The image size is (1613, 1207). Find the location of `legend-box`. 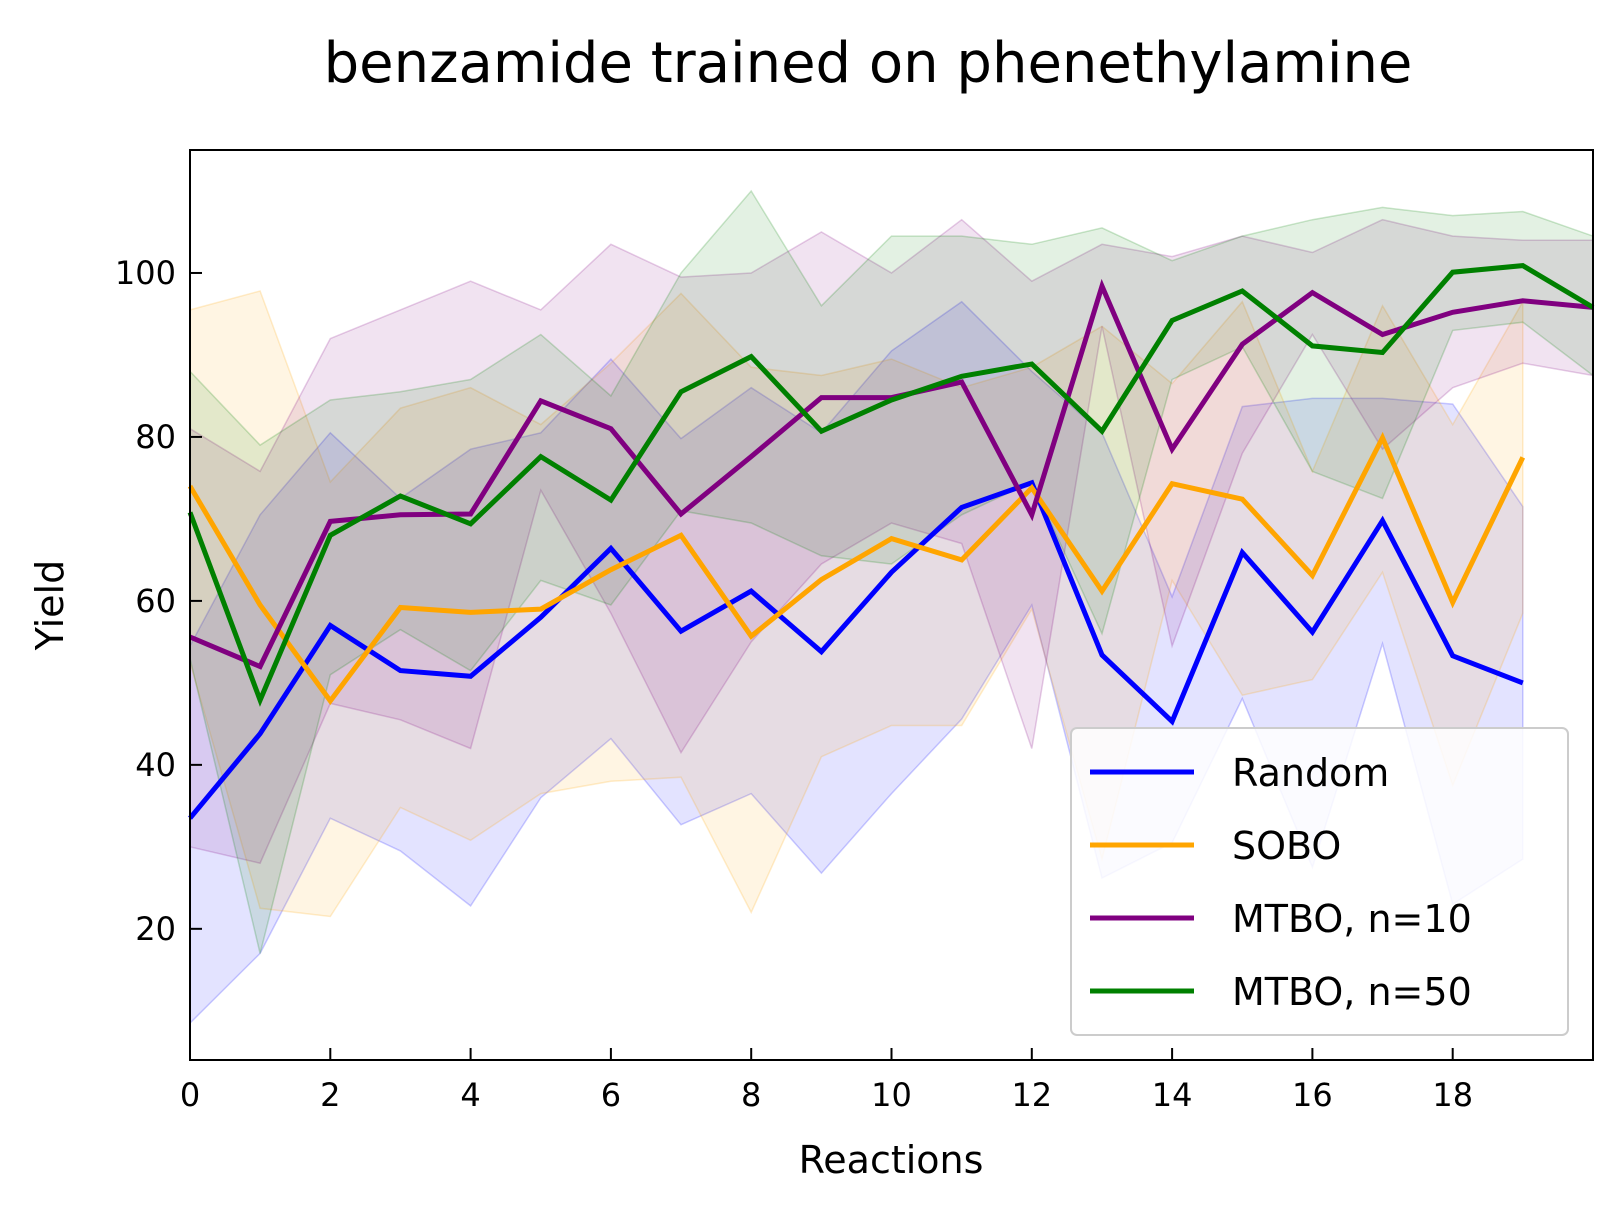

legend-box is located at coordinates (1319, 881).